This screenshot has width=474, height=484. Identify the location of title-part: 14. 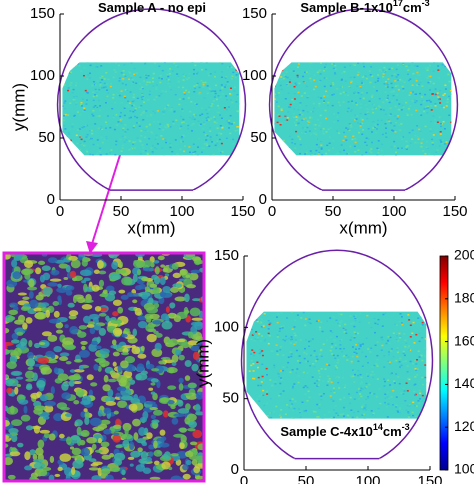
(378, 427).